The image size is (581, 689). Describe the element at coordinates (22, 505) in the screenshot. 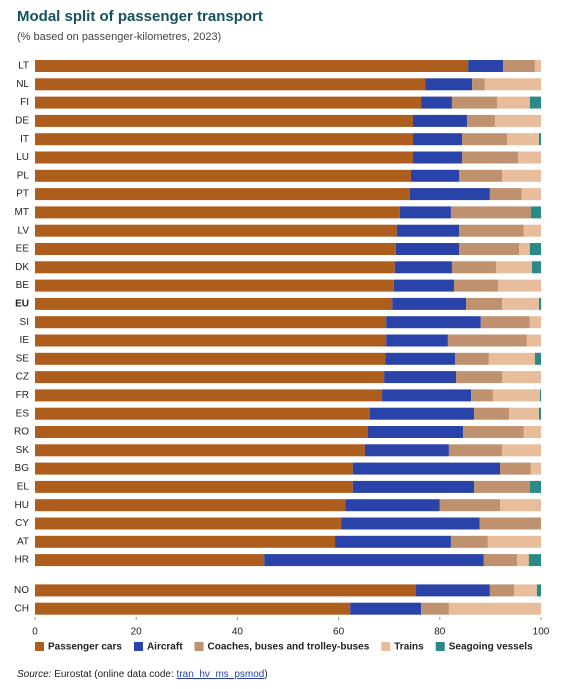

I see `y-tick-label: HU` at that location.